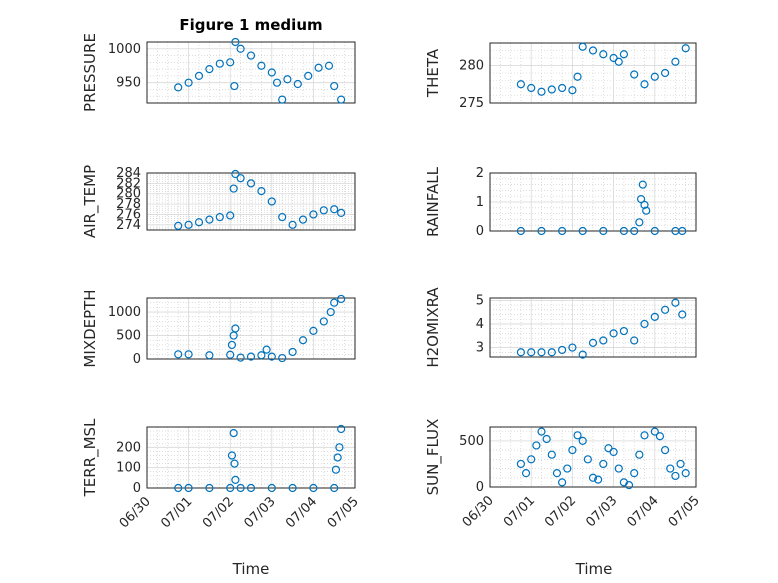 The image size is (778, 583). Describe the element at coordinates (90, 328) in the screenshot. I see `y-axis-label-mixdepth: MIXDEPTH` at that location.